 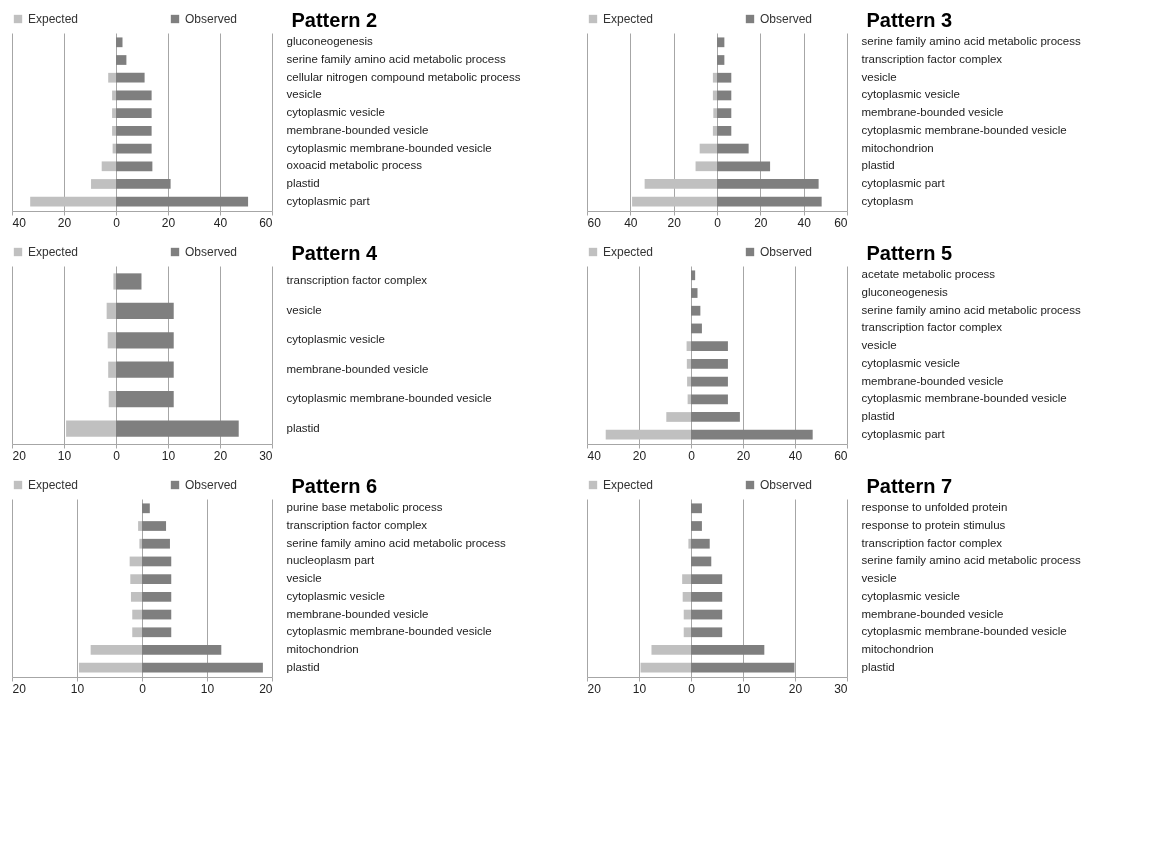 What do you see at coordinates (933, 525) in the screenshot?
I see `y-tick-label: response to protein stimulus` at bounding box center [933, 525].